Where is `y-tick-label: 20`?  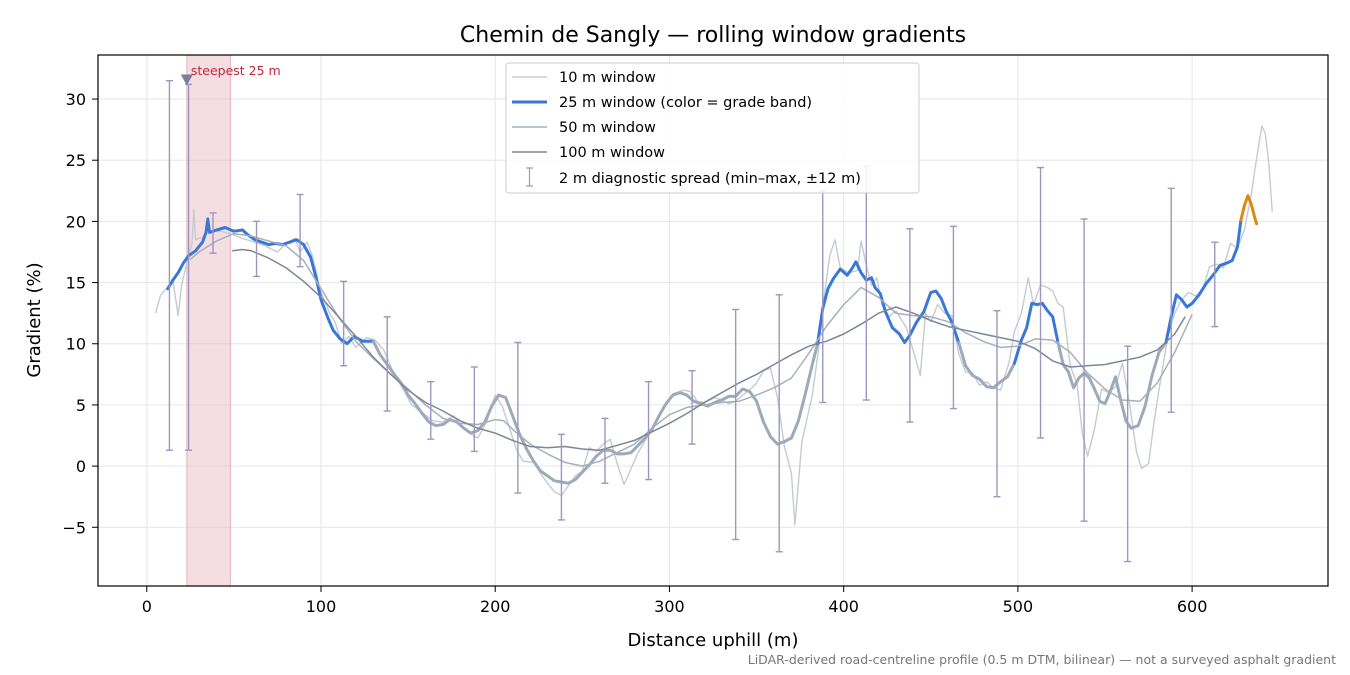 y-tick-label: 20 is located at coordinates (76, 221).